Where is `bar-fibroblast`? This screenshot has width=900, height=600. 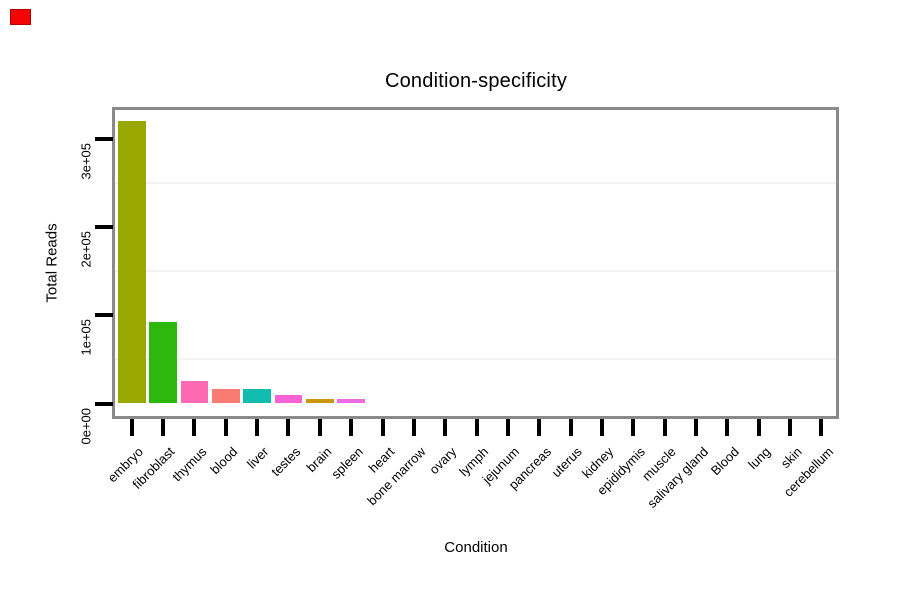
bar-fibroblast is located at coordinates (163, 363).